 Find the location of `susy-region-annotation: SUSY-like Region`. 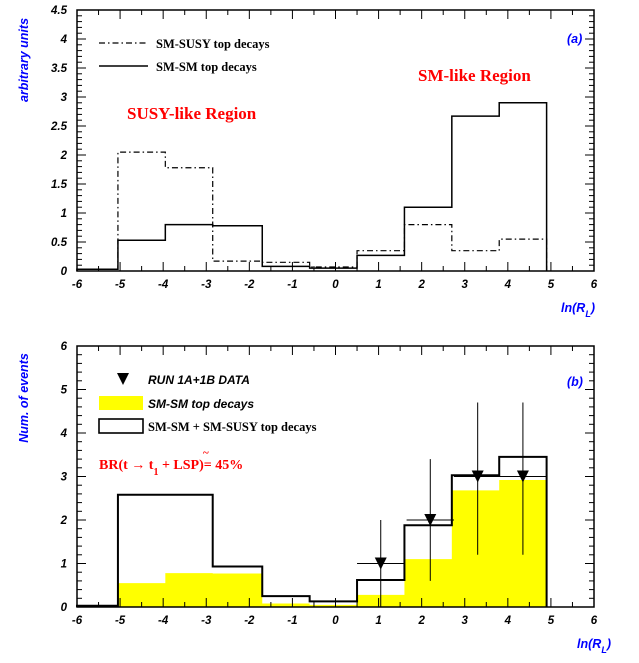

susy-region-annotation: SUSY-like Region is located at coordinates (192, 113).